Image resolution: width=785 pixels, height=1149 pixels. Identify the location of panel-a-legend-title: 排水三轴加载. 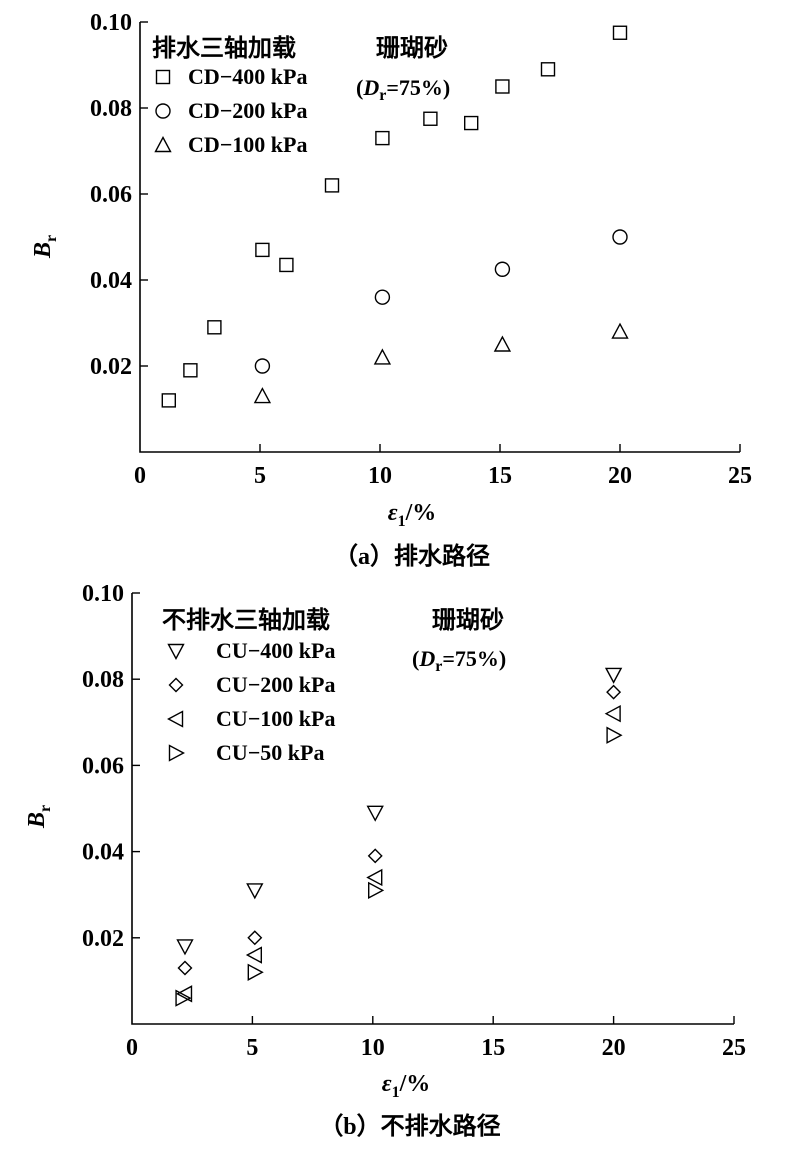
(224, 48).